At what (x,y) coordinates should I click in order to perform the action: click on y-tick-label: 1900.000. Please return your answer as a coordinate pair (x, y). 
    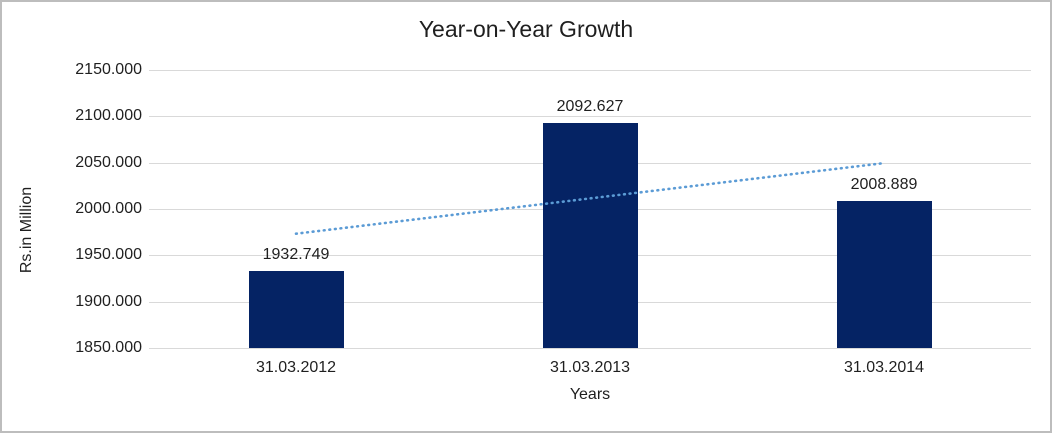
    Looking at the image, I should click on (108, 301).